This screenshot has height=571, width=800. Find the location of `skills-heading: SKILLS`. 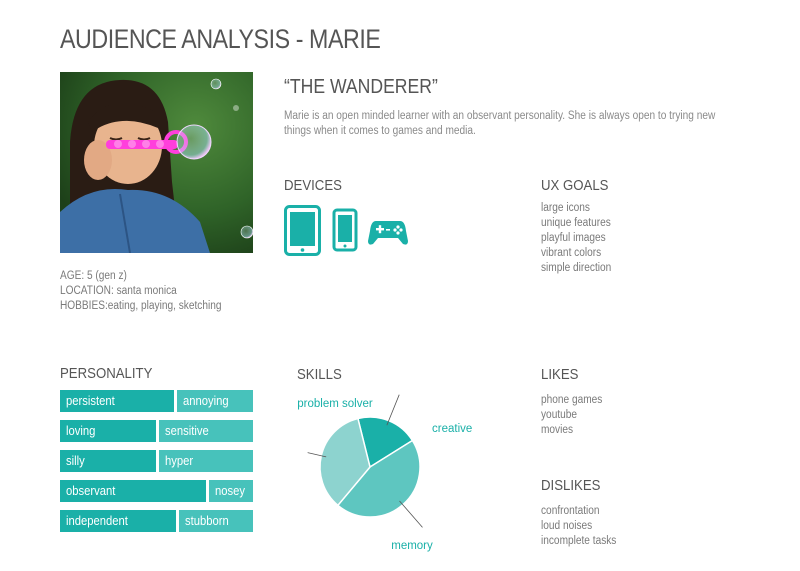

skills-heading: SKILLS is located at coordinates (319, 374).